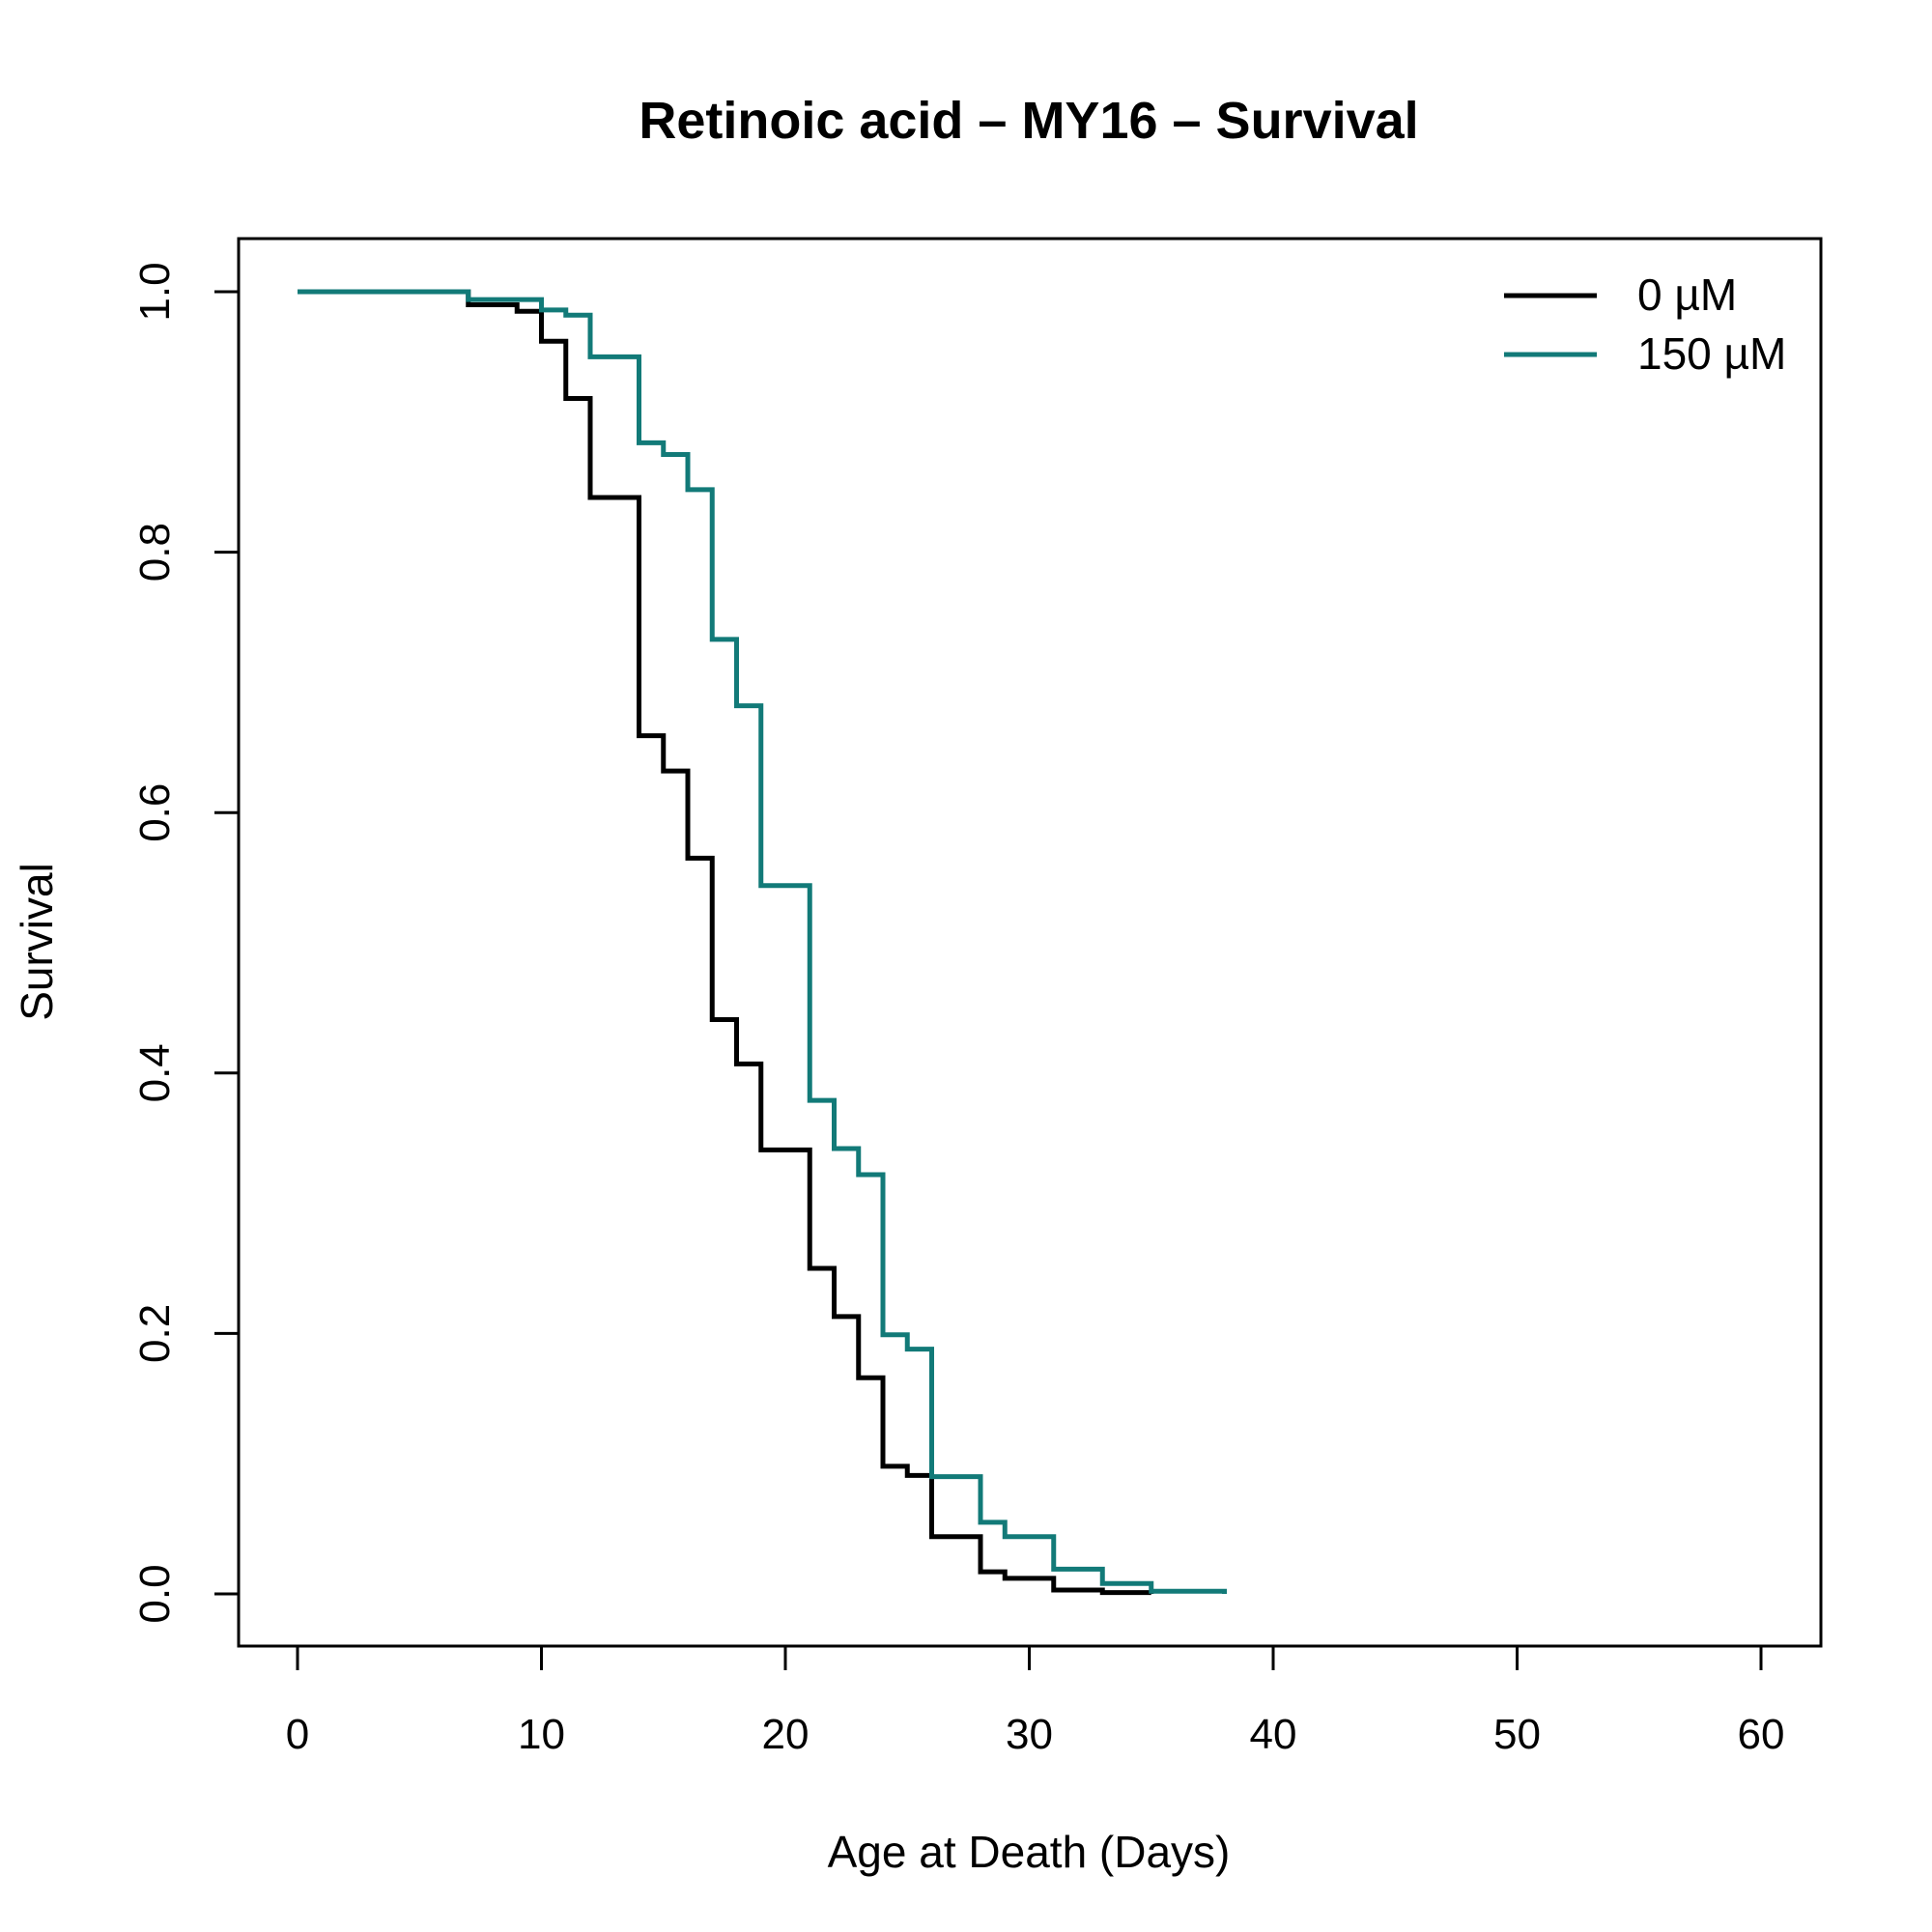 This screenshot has width=1932, height=1932. Describe the element at coordinates (1028, 121) in the screenshot. I see `chart-title: Retinoic acid – MY16 – Survival` at that location.